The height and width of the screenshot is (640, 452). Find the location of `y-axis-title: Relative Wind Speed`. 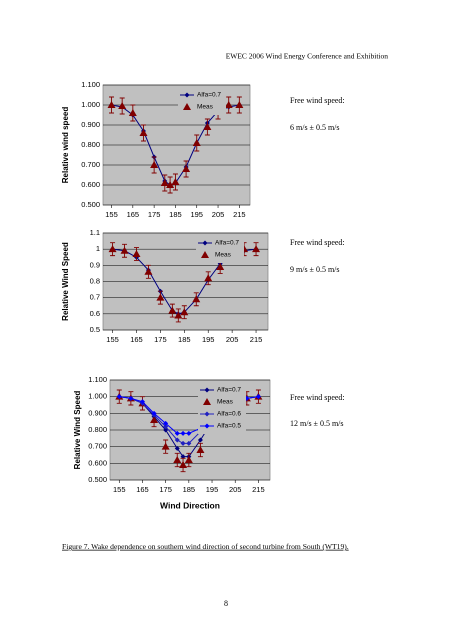

y-axis-title: Relative Wind Speed is located at coordinates (77, 430).